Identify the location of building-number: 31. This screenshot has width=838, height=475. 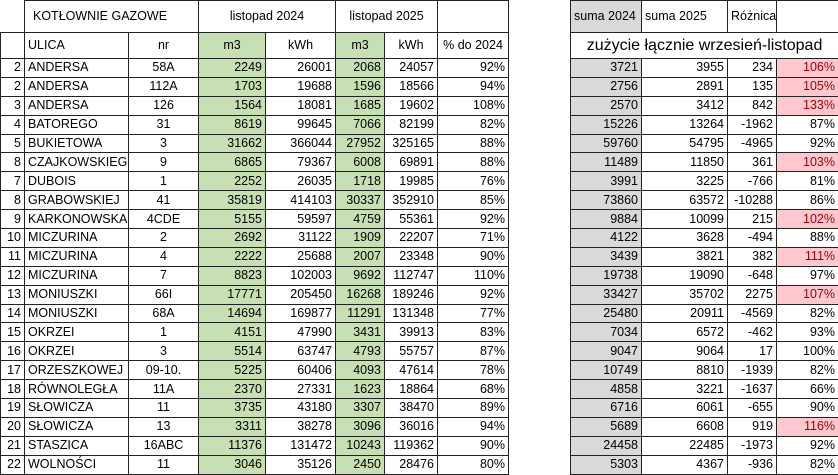
(164, 124).